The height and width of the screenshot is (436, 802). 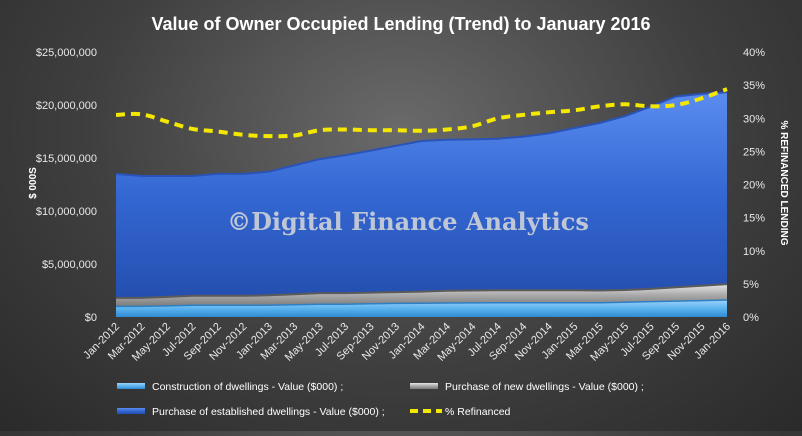 I want to click on y2-axis-ticks: 0% 5% 10% 15% 20% 25% 30% 35% 40%, so click(x=754, y=185).